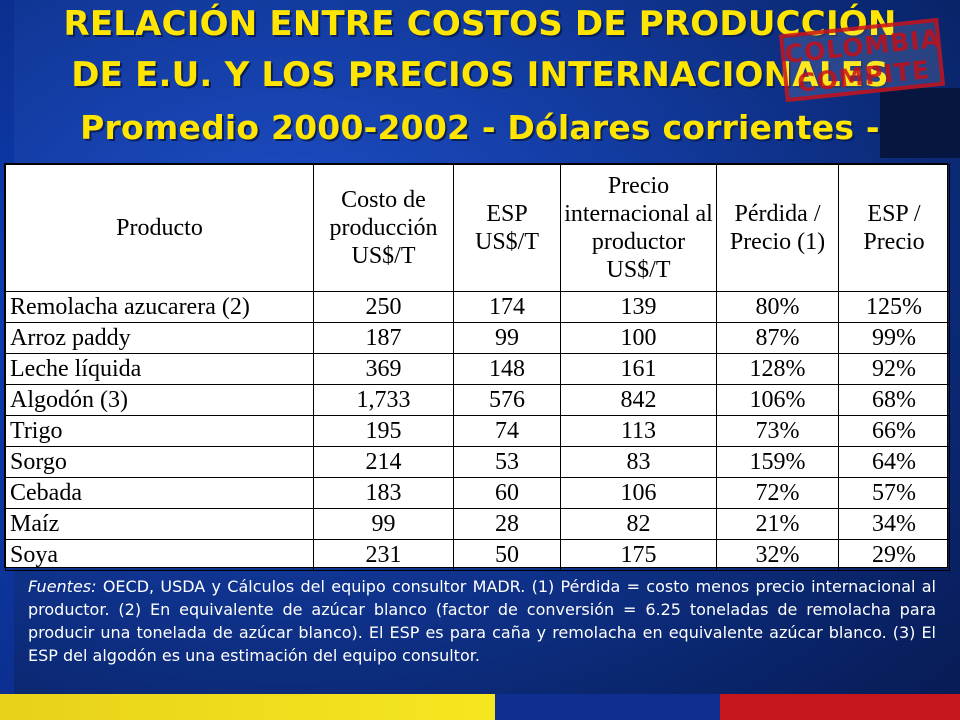 This screenshot has height=720, width=960. Describe the element at coordinates (777, 462) in the screenshot. I see `cell-perdida: 159%` at that location.